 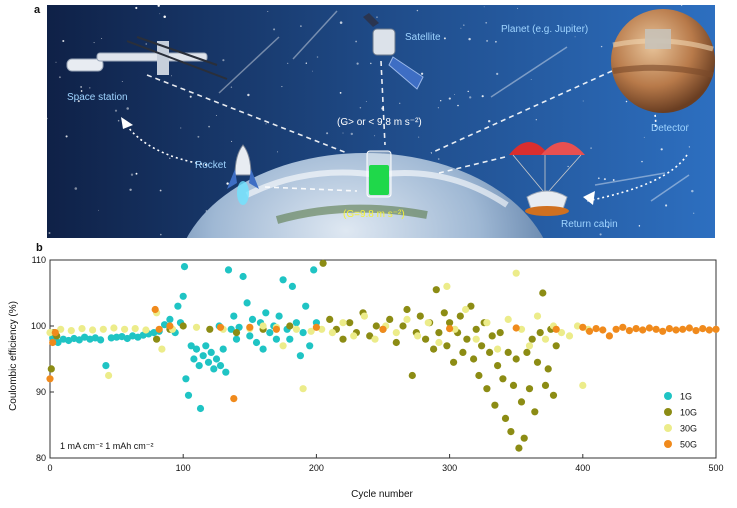 I want to click on x-tick-label: 400, so click(x=582, y=468).